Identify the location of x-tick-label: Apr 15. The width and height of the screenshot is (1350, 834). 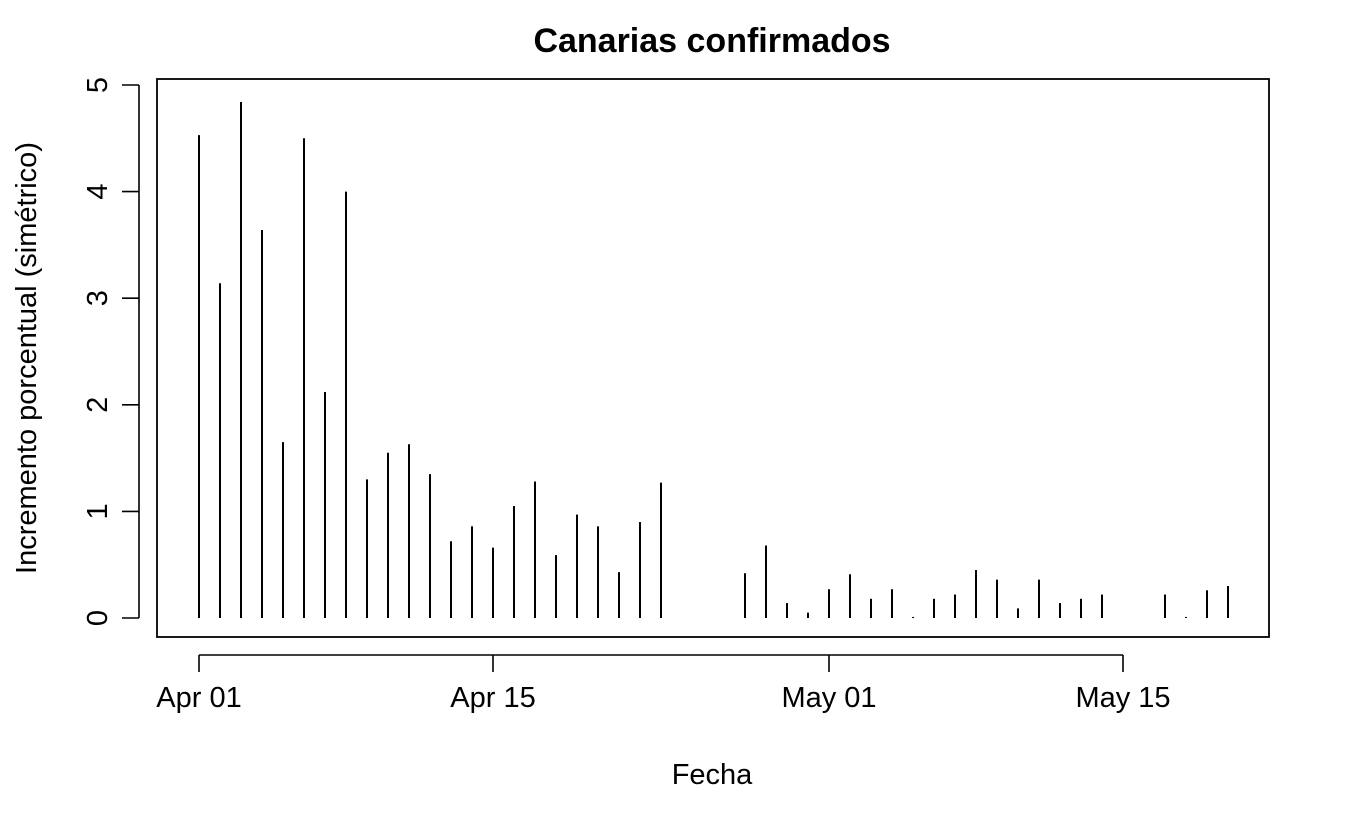
(492, 698).